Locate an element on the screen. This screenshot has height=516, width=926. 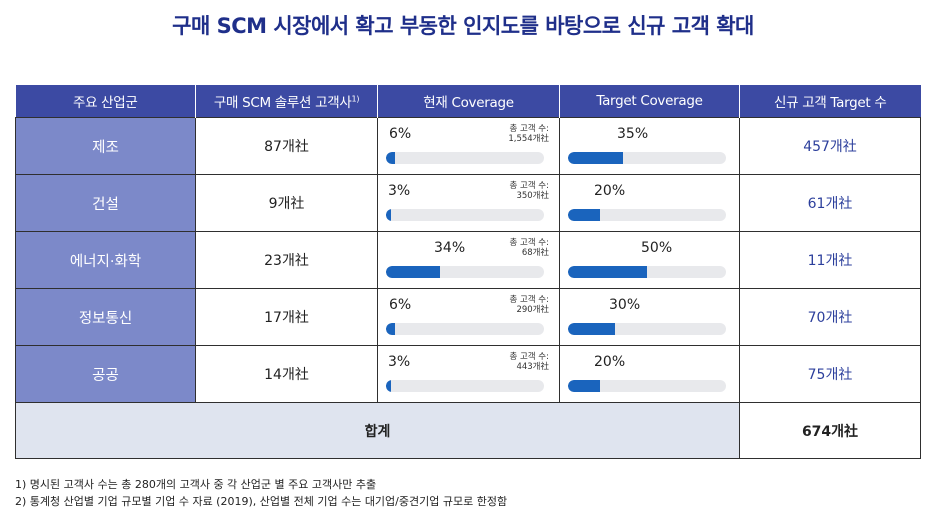
current-coverage-cell: 3% 총 고객 수: 350개社 is located at coordinates (468, 203).